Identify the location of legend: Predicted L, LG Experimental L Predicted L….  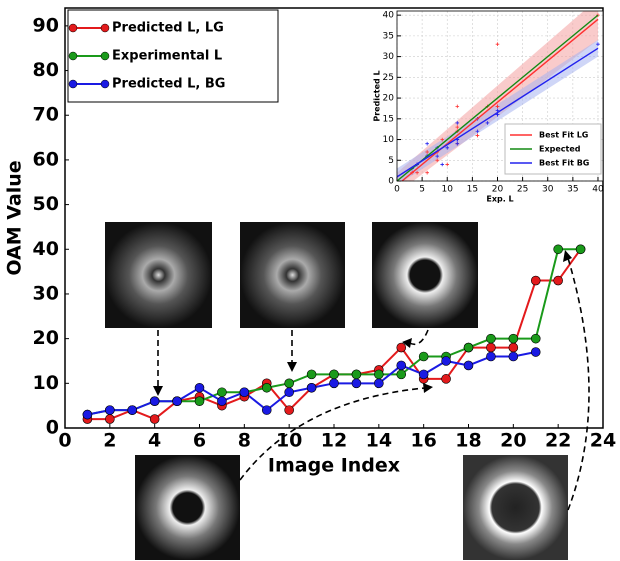
(173, 56).